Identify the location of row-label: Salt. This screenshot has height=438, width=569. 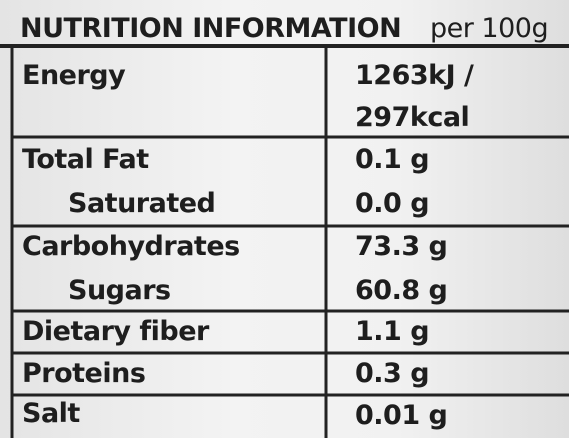
(51, 413).